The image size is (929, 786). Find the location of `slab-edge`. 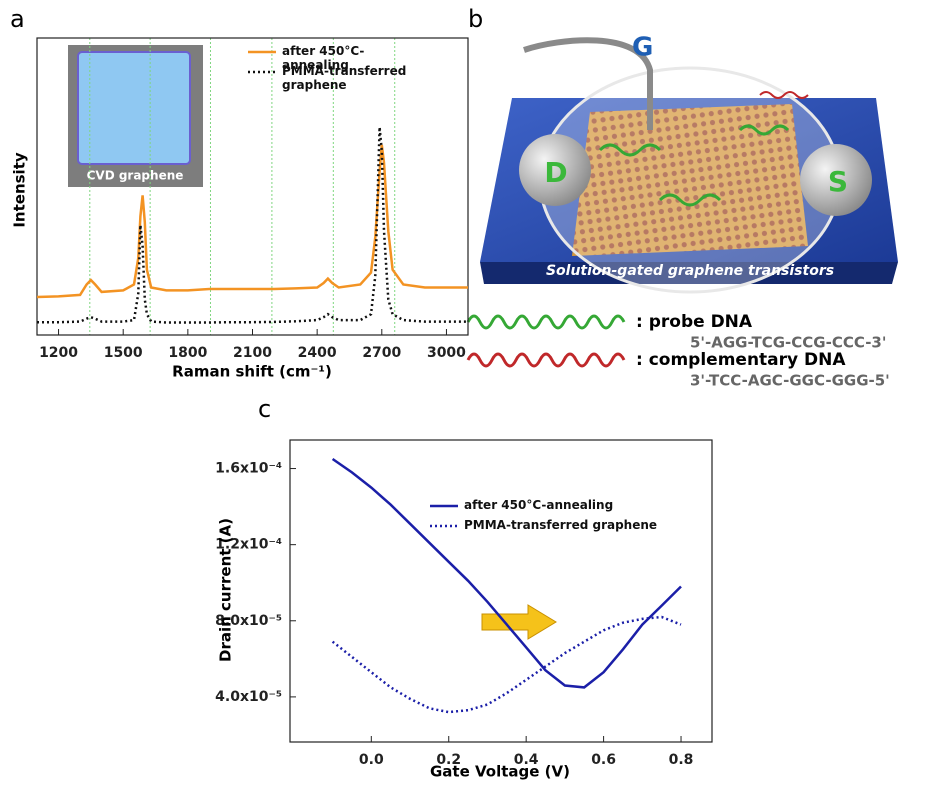

slab-edge is located at coordinates (689, 273).